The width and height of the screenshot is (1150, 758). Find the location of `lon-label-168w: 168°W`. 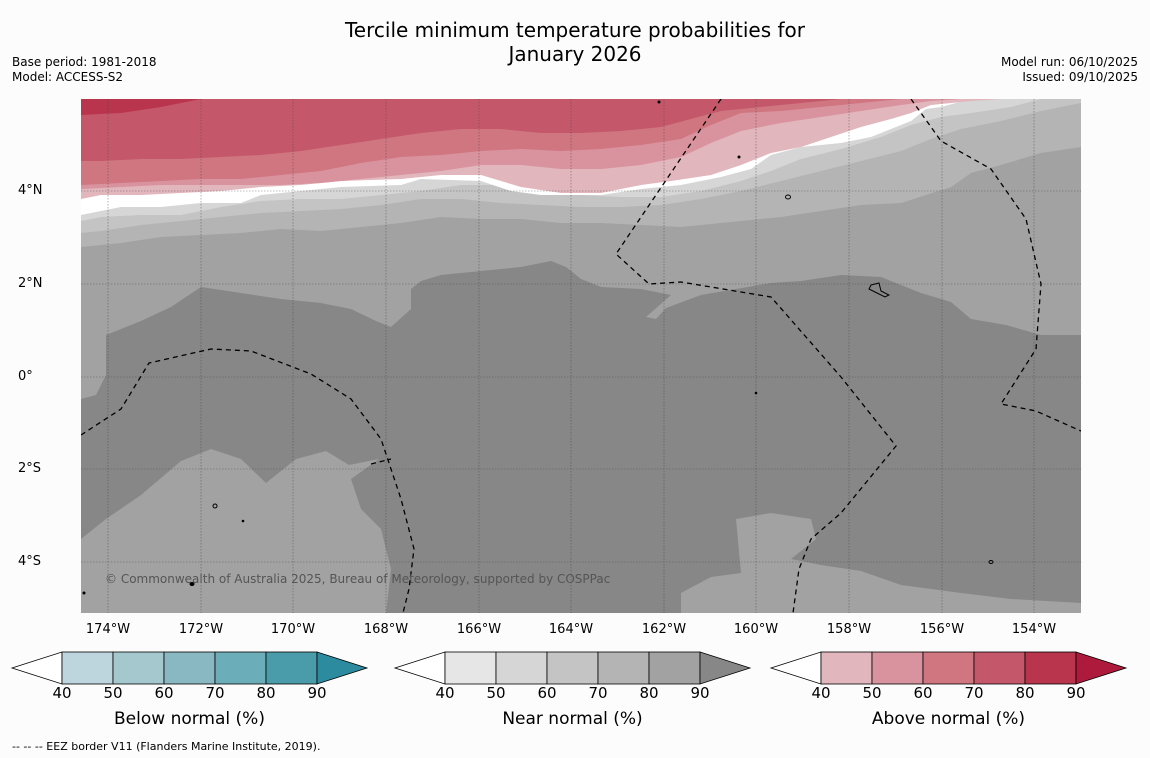

lon-label-168w: 168°W is located at coordinates (386, 629).